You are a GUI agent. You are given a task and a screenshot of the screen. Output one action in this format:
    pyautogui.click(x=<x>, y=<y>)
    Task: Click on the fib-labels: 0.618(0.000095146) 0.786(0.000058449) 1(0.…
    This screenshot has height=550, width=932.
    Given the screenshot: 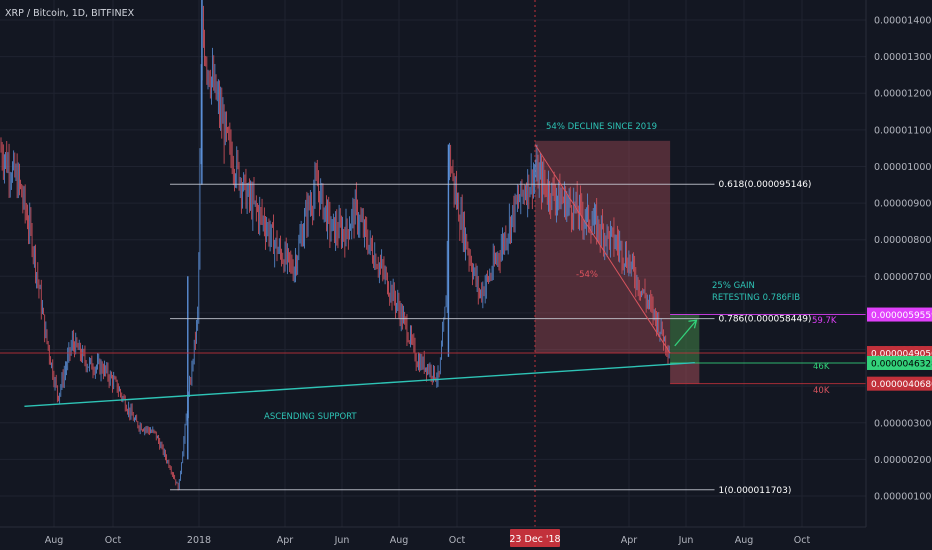 What is the action you would take?
    pyautogui.click(x=765, y=338)
    